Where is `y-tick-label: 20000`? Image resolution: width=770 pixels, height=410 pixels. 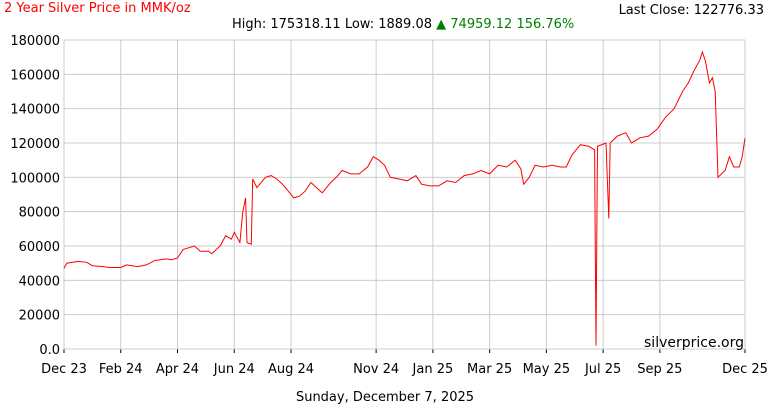
y-tick-label: 20000 is located at coordinates (39, 316).